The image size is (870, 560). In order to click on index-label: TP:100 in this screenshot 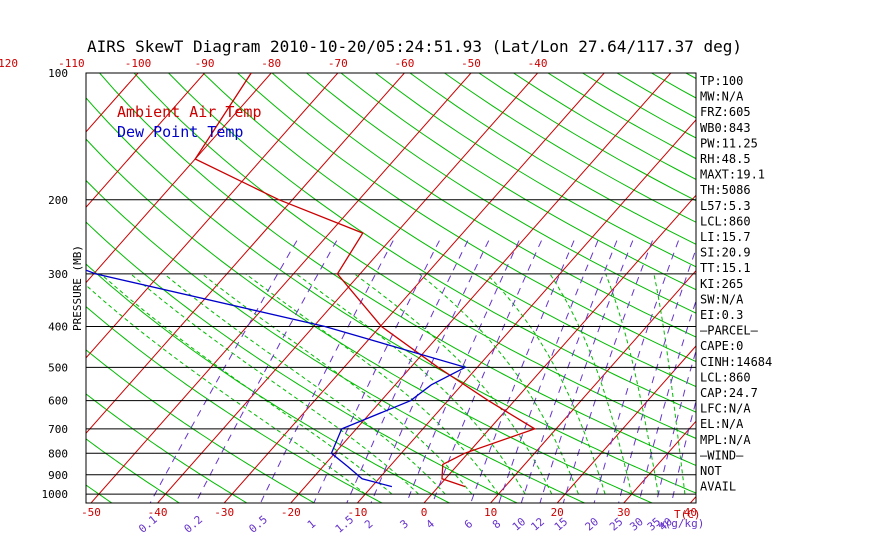, I will do `click(721, 81)`.